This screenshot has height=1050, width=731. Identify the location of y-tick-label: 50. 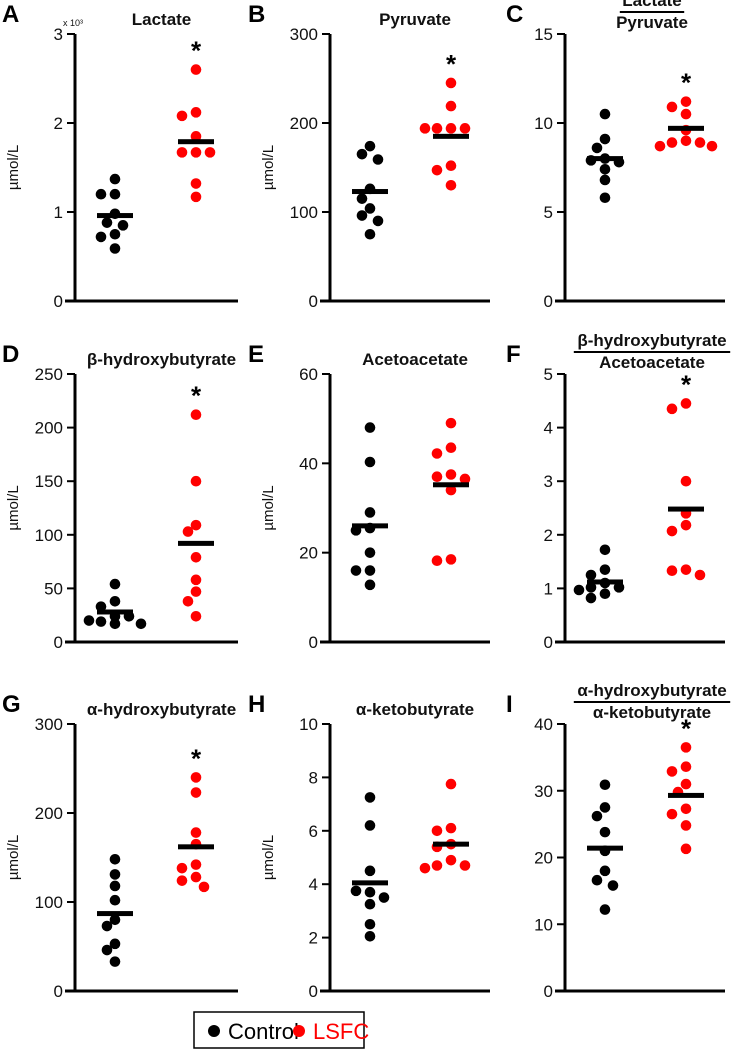
(53, 588).